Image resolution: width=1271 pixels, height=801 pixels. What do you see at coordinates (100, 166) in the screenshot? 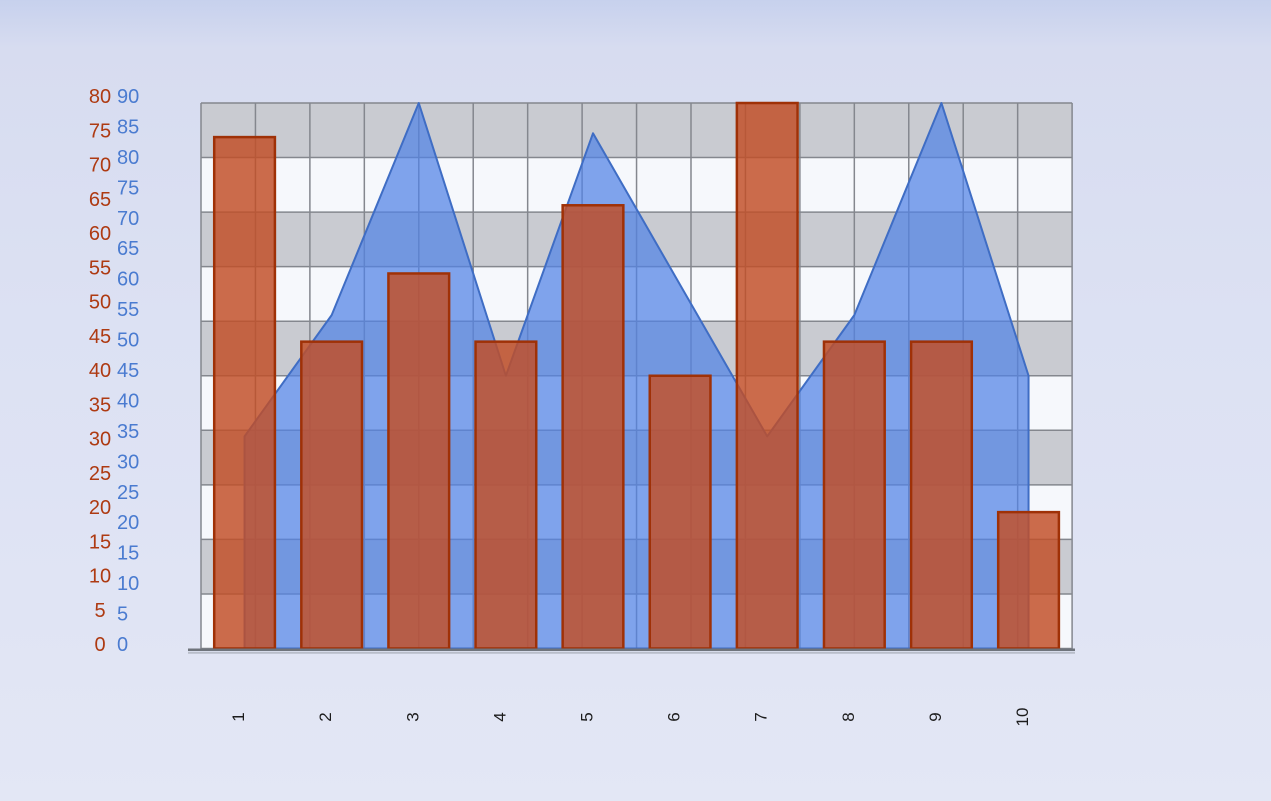
I see `left-axis-tick: 70` at bounding box center [100, 166].